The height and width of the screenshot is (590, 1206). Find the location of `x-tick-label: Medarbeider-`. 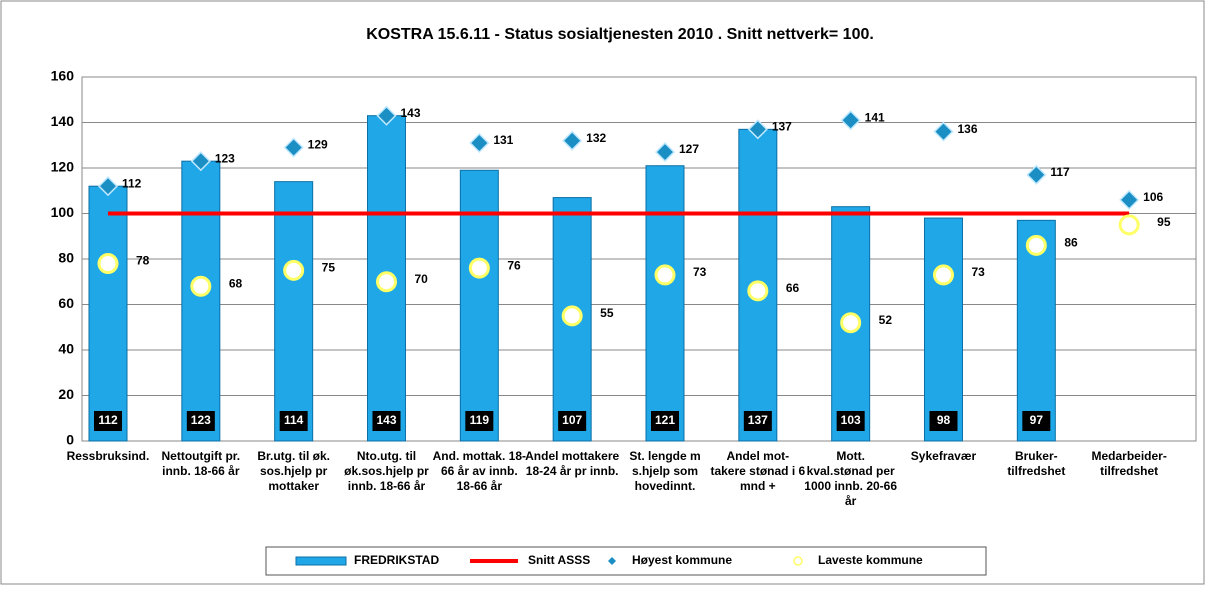

x-tick-label: Medarbeider- is located at coordinates (1128, 456).